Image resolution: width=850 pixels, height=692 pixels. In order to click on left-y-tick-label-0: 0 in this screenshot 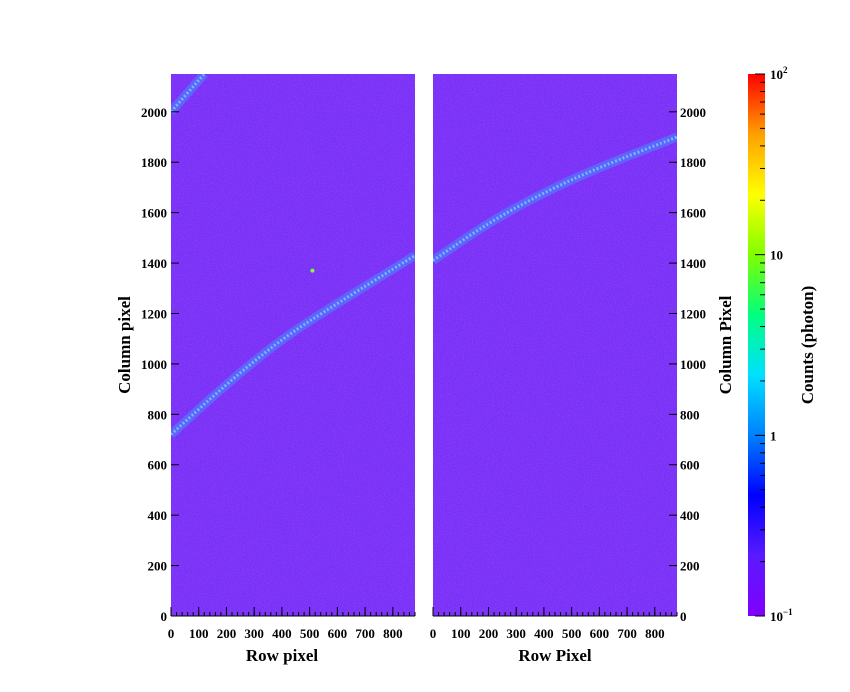, I will do `click(164, 616)`.